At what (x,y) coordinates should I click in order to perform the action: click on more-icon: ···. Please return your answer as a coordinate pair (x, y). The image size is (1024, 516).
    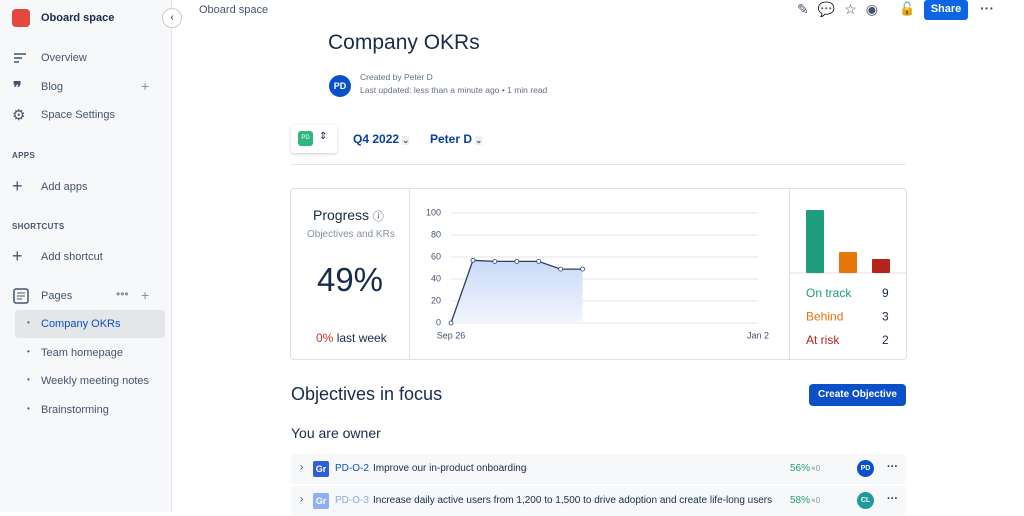
    Looking at the image, I should click on (987, 8).